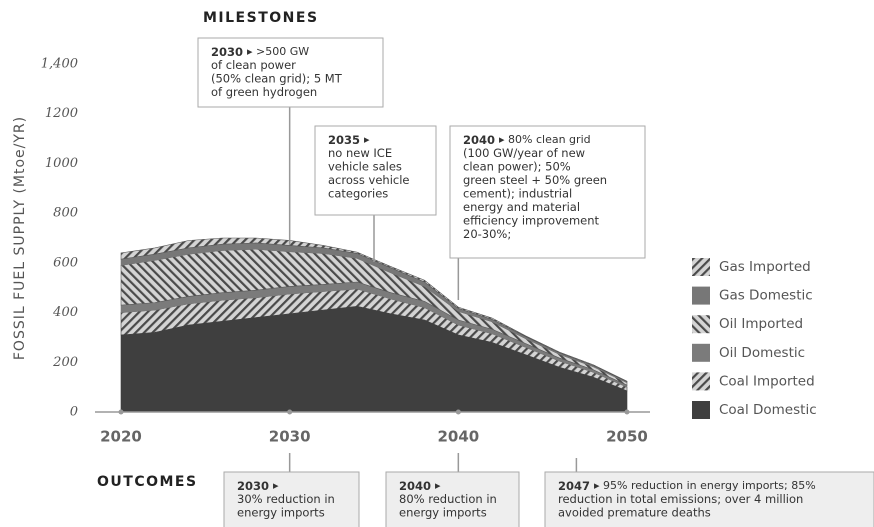 Image resolution: width=874 pixels, height=527 pixels. Describe the element at coordinates (20, 238) in the screenshot. I see `y-axis-label: FOSSIL FUEL SUPPLY (Mtoe/YR)` at that location.